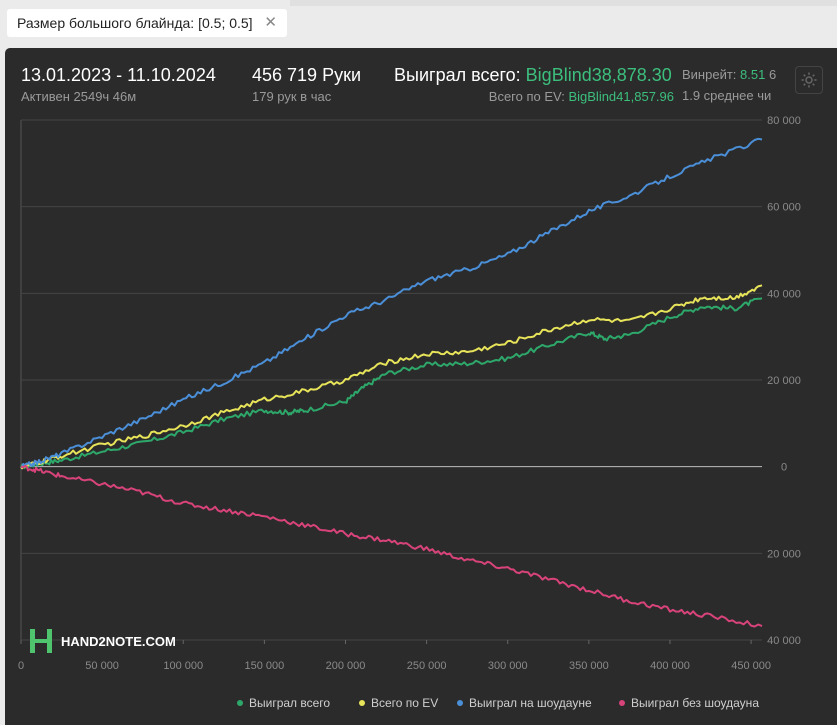 The image size is (837, 725). What do you see at coordinates (621, 96) in the screenshot?
I see `ev-total-value: BigBlind41,857.96` at bounding box center [621, 96].